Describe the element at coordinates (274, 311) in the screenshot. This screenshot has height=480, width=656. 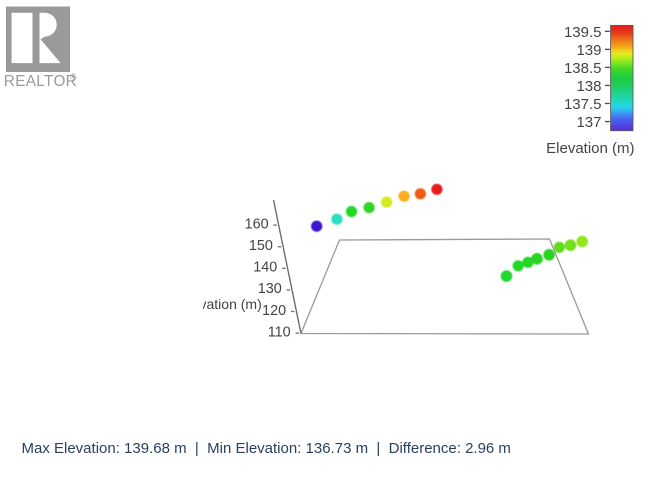
I see `svg-text: 120` at that location.